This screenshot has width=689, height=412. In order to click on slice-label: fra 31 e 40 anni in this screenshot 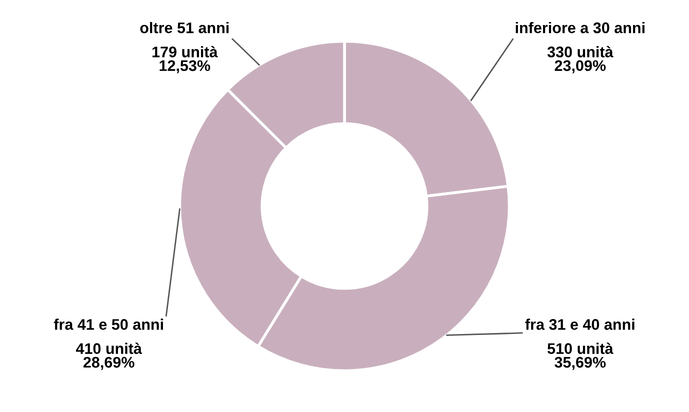, I will do `click(579, 324)`.